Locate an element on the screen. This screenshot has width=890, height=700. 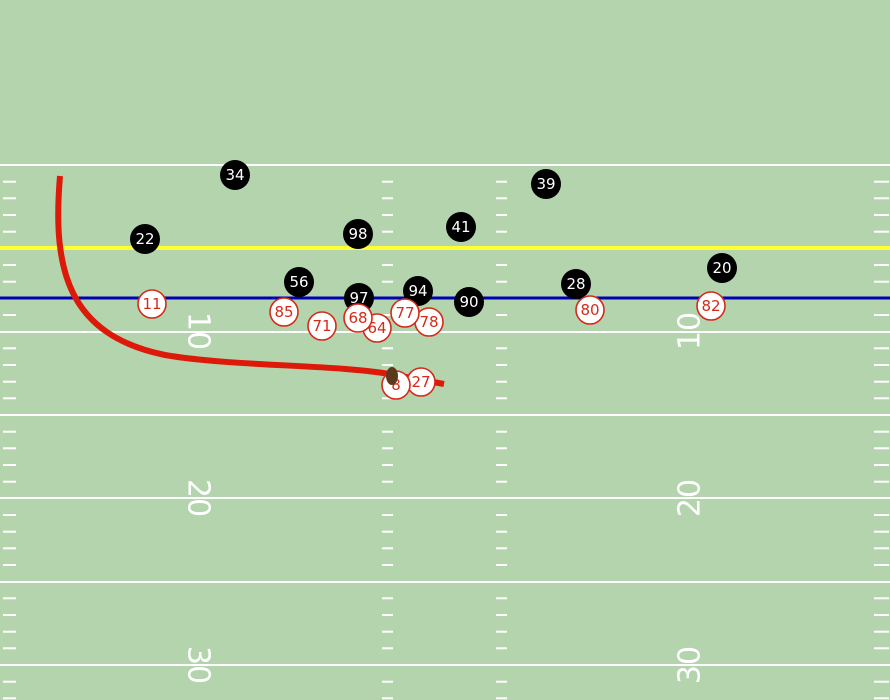
svg-text: 98 is located at coordinates (357, 234).